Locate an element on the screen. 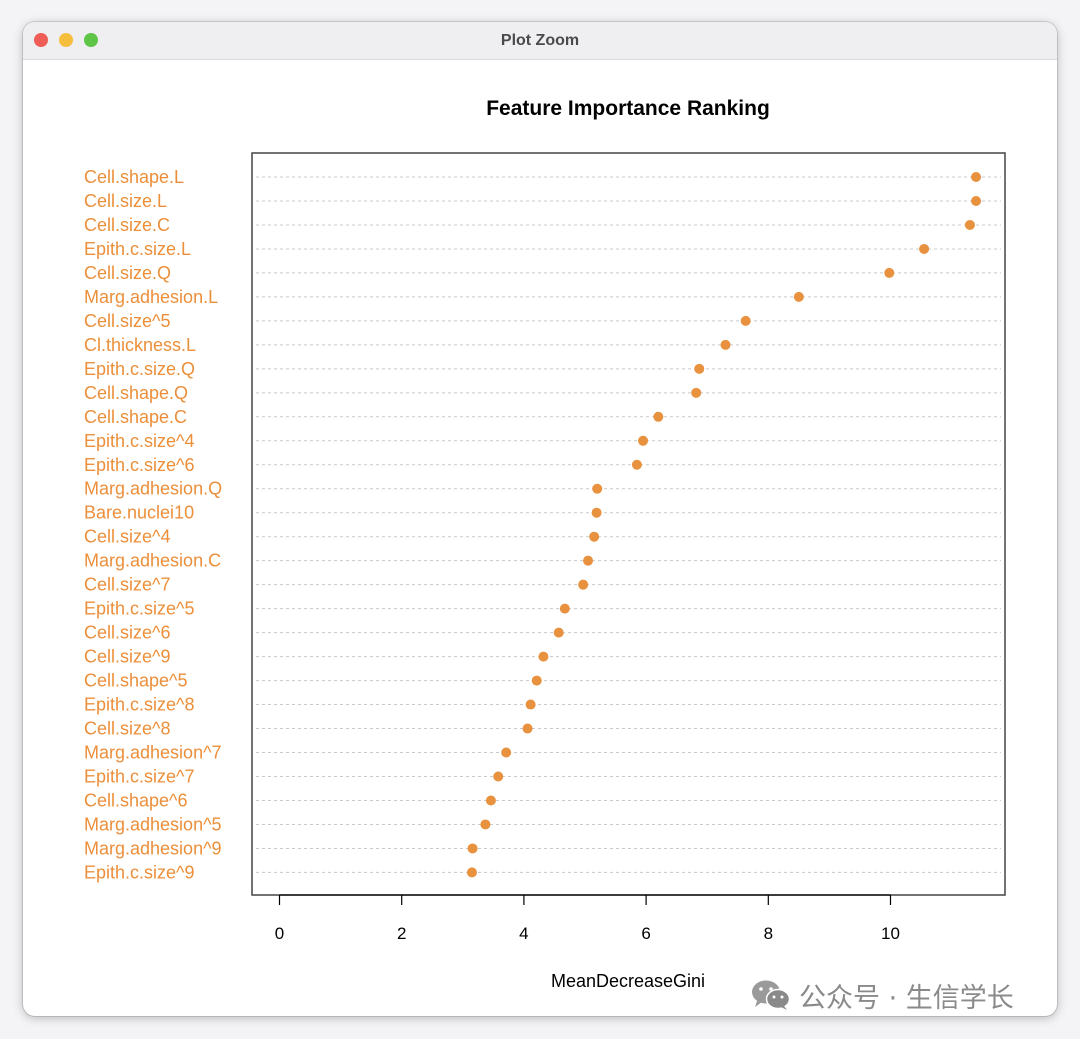 The height and width of the screenshot is (1039, 1080). feature-label: Cell.shape.Q is located at coordinates (136, 393).